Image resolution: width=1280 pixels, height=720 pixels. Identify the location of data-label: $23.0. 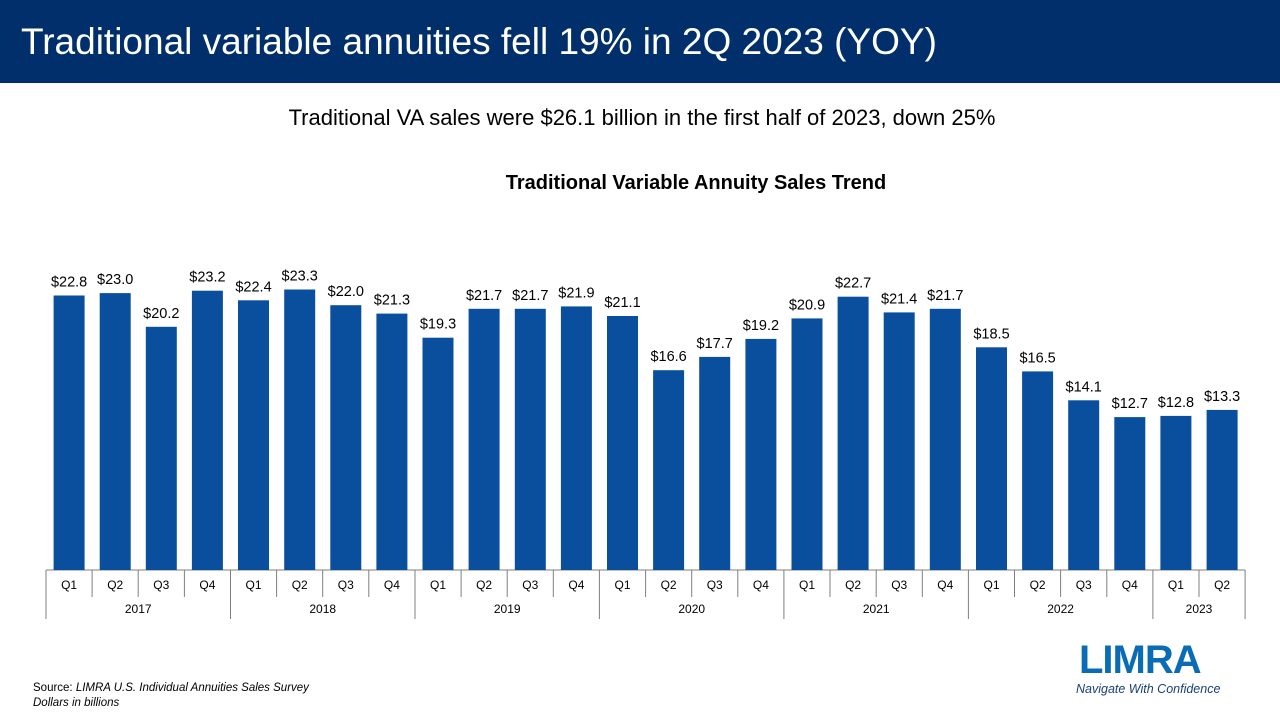
(115, 280).